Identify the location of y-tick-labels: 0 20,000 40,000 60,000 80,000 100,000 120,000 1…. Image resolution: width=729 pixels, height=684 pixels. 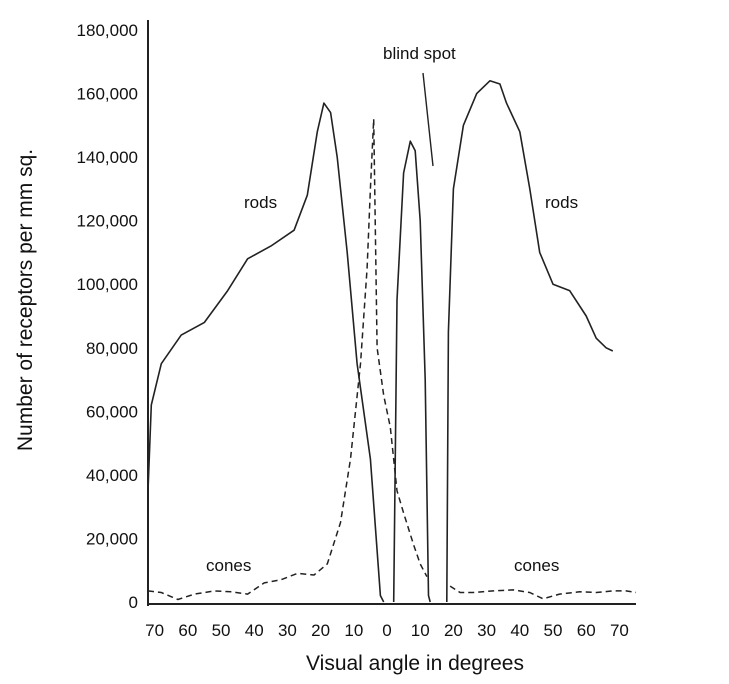
(107, 316).